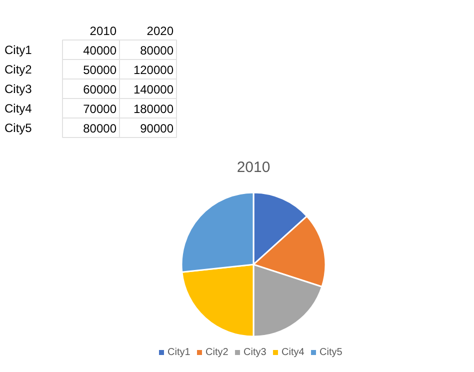 The image size is (474, 372). I want to click on y-tick-label: City5, so click(18, 127).